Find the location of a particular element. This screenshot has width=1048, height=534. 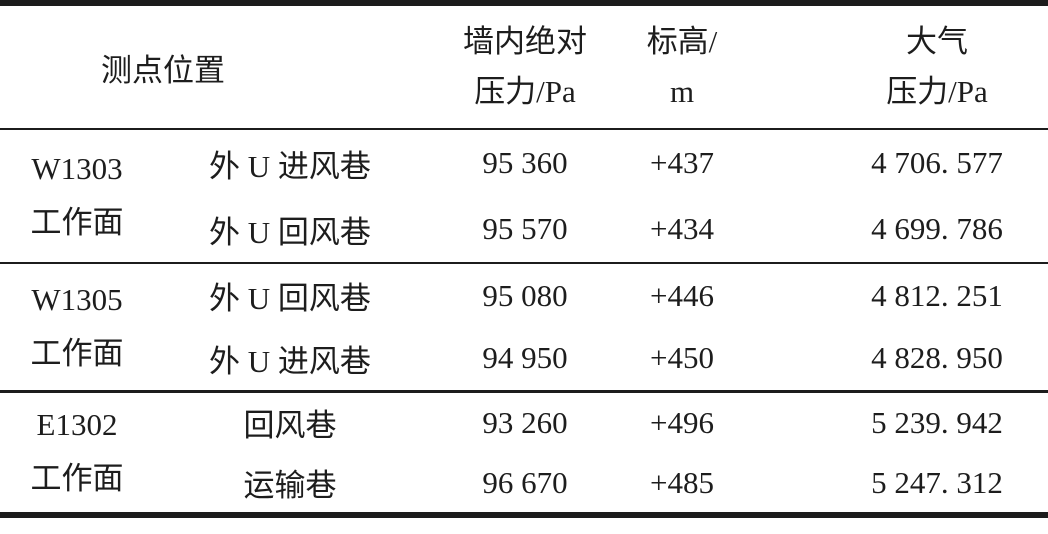

position-cell: 回风巷 is located at coordinates (290, 421).